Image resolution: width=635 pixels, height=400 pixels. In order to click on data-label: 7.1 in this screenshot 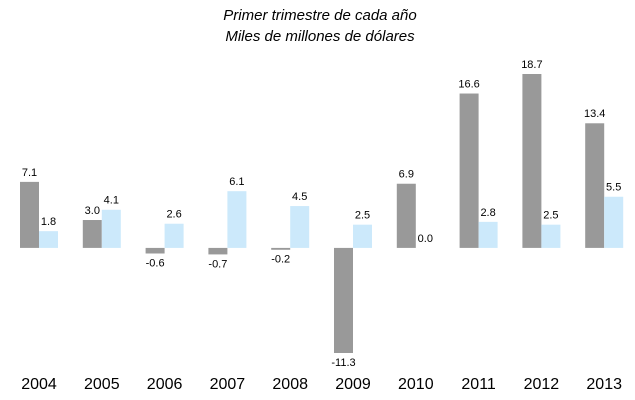, I will do `click(29, 173)`.